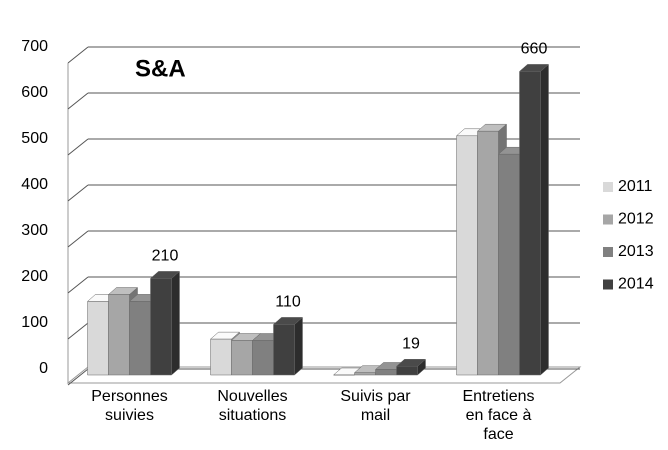 Image resolution: width=668 pixels, height=450 pixels. I want to click on y-tick-label: 400, so click(34, 184).